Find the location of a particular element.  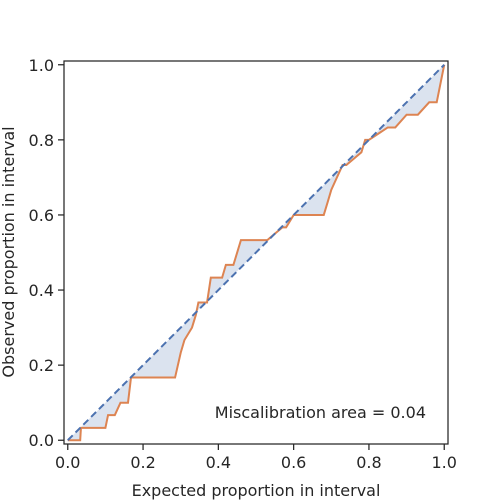

y-tick-label: 1.0 is located at coordinates (41, 65).